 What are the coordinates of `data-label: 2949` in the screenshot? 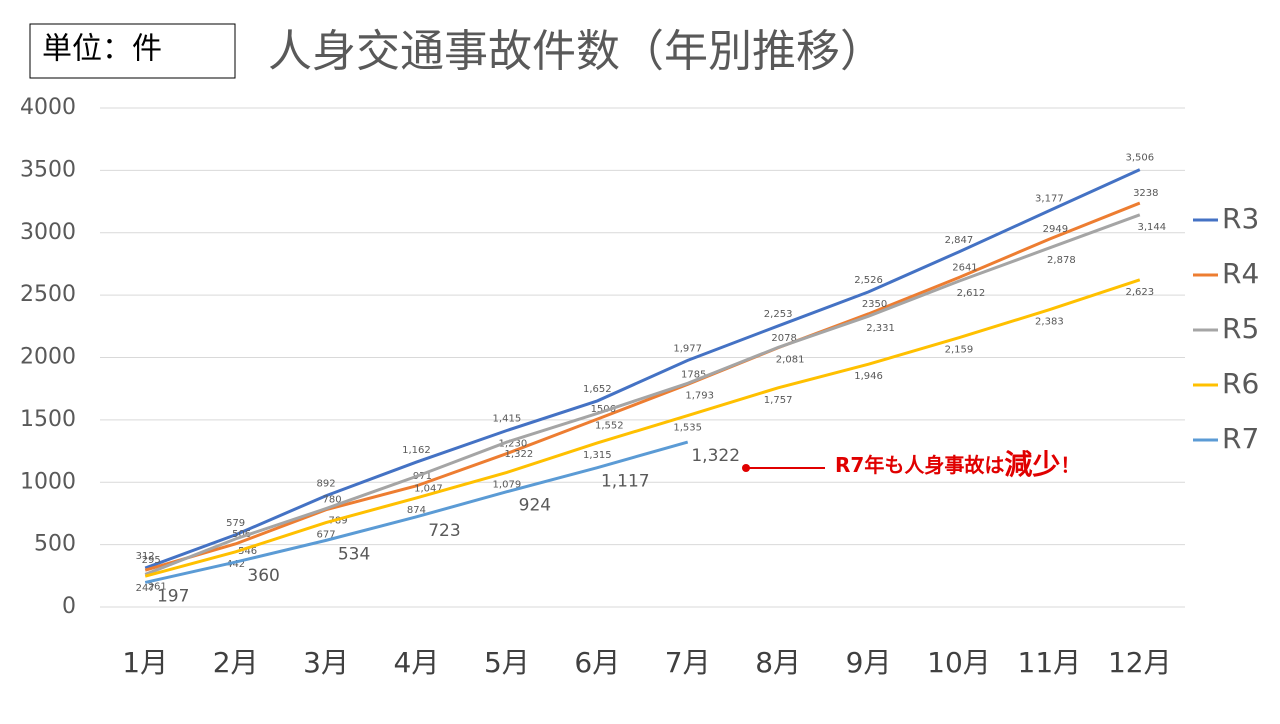 It's located at (1055, 229).